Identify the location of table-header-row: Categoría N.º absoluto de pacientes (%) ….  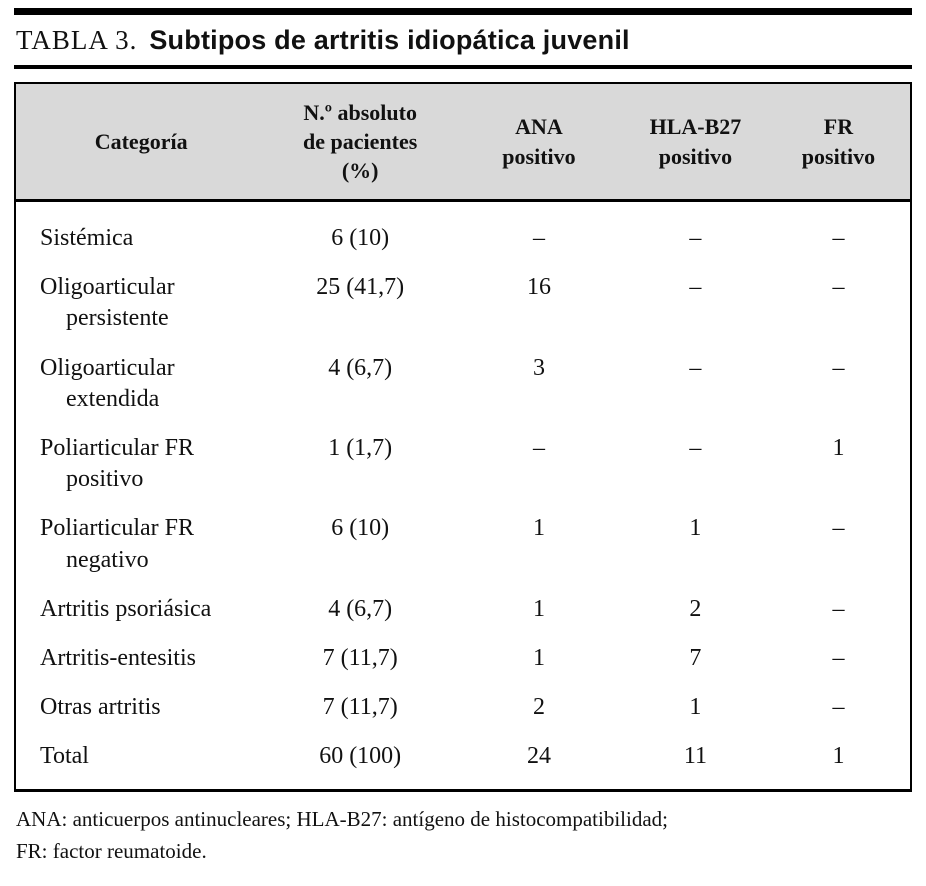
(463, 143).